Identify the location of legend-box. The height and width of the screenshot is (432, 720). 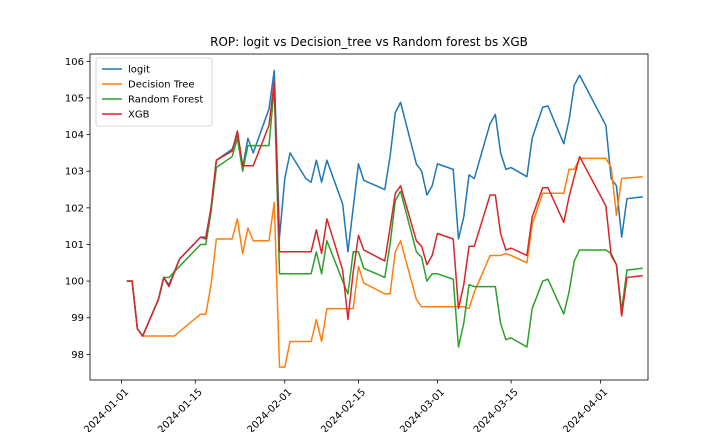
(154, 92).